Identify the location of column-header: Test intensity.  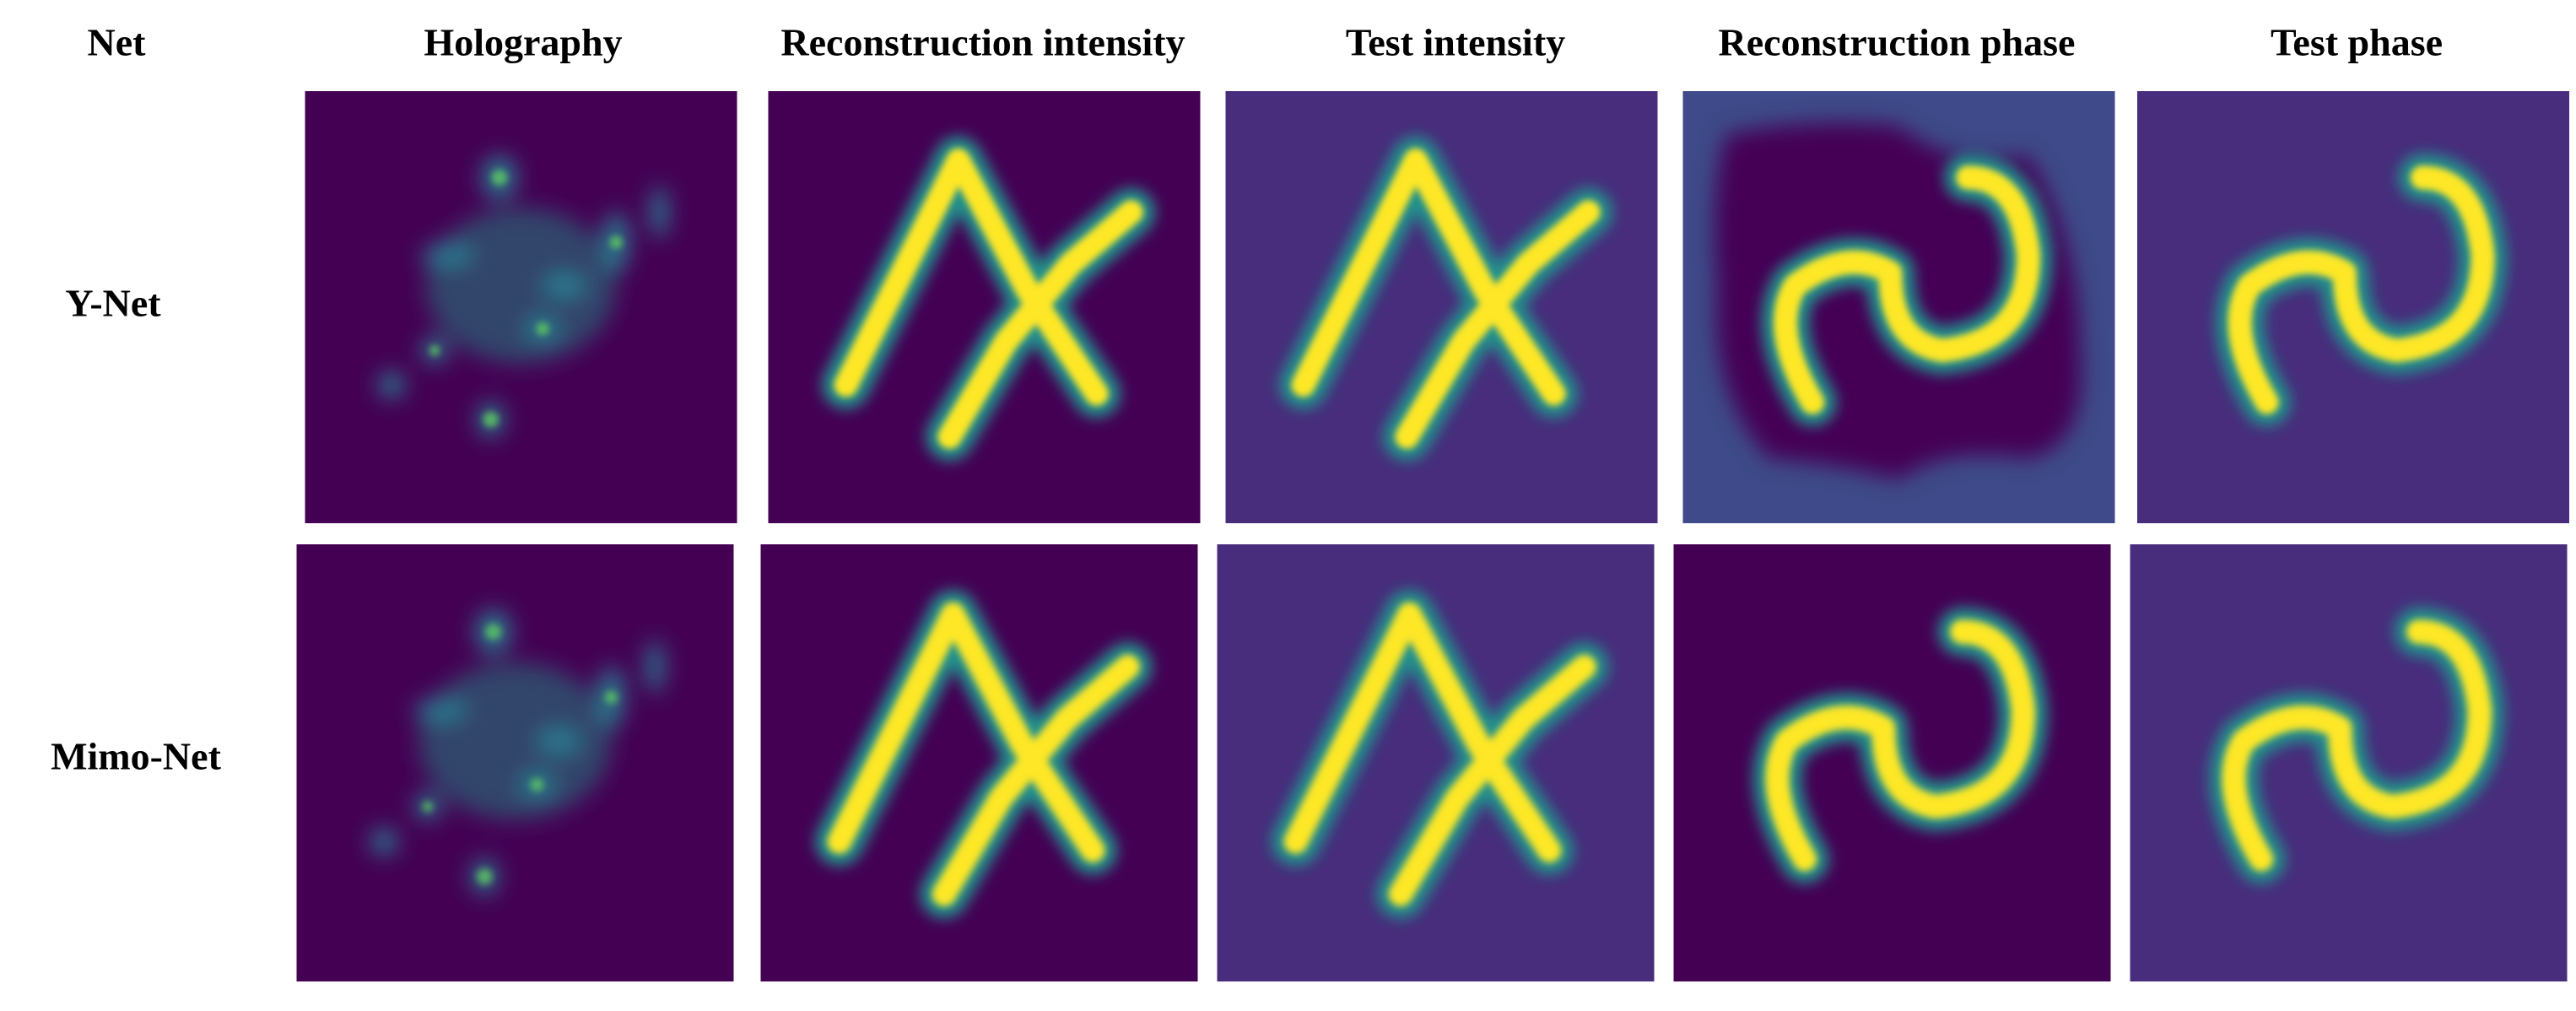
(1455, 42).